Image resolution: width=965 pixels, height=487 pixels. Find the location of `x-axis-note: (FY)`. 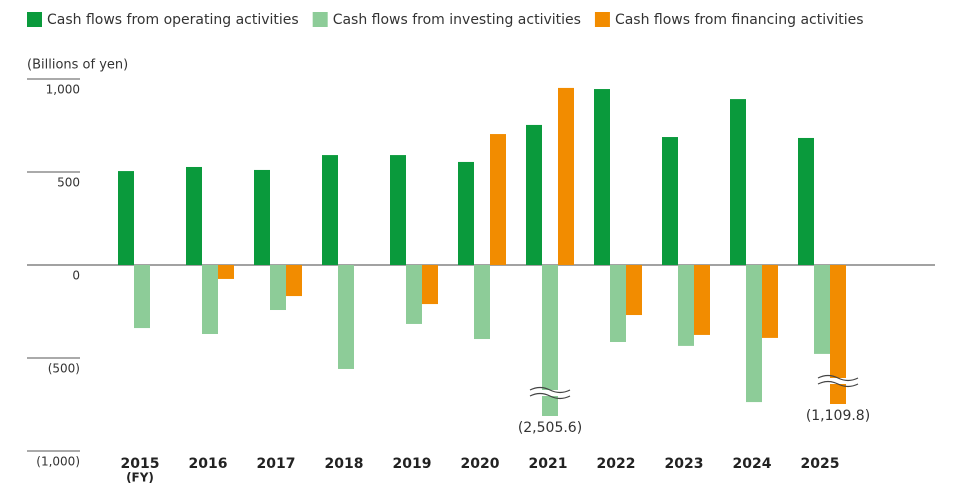

x-axis-note: (FY) is located at coordinates (140, 477).